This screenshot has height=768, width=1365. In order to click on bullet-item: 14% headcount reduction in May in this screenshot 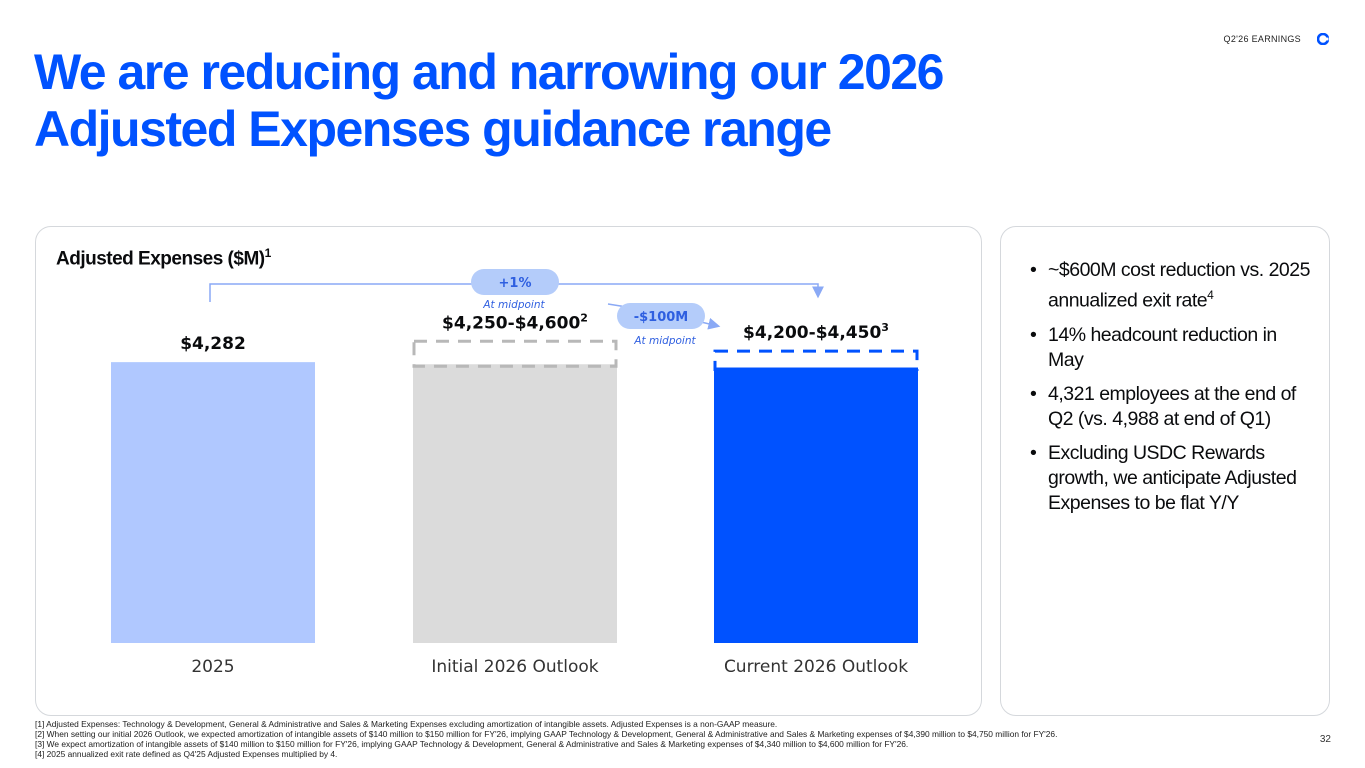, I will do `click(1172, 348)`.